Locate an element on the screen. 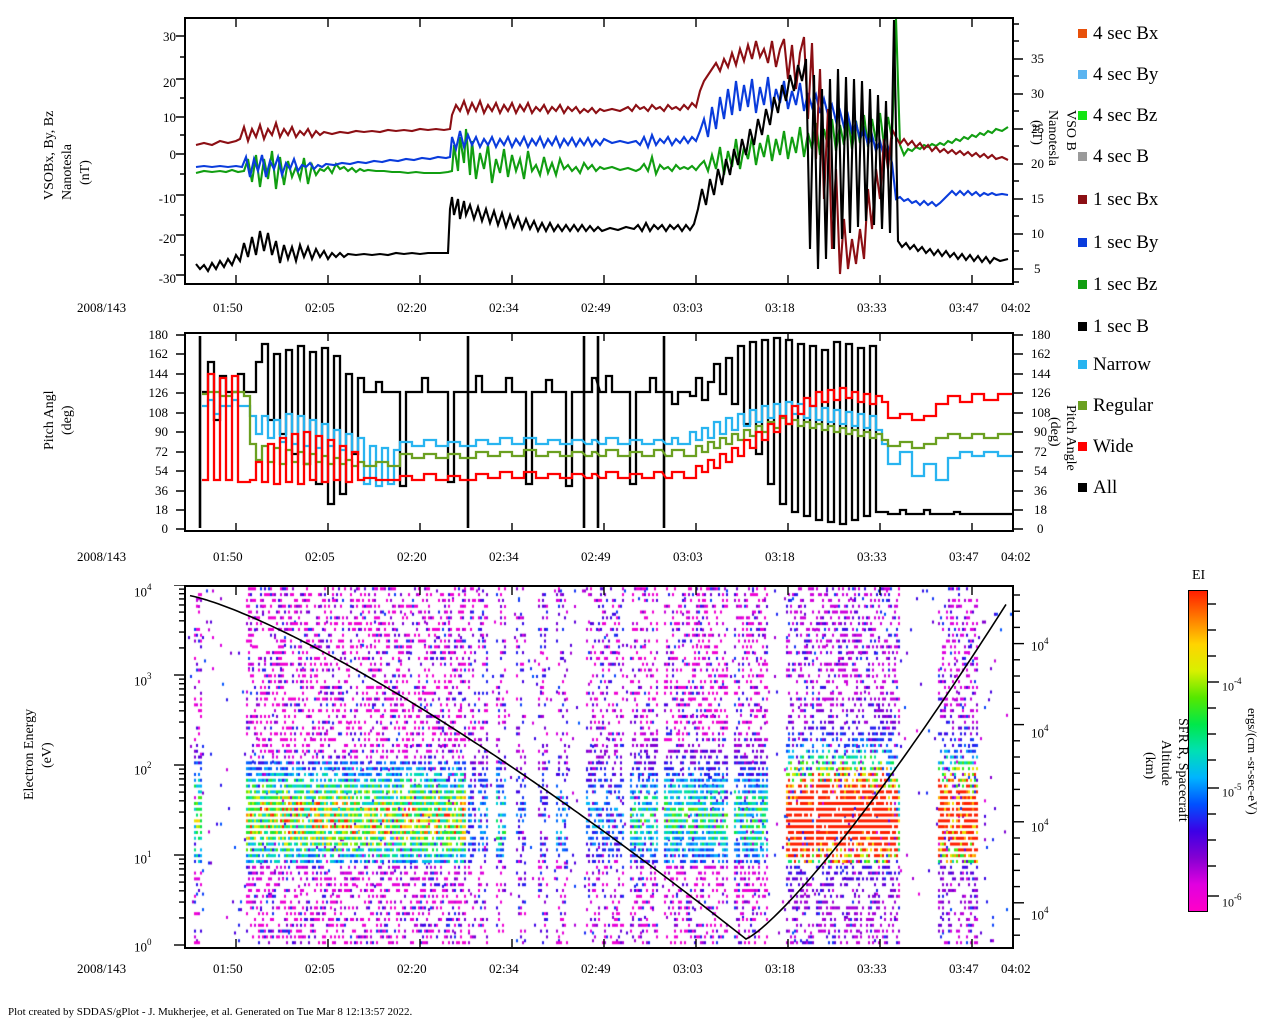 Image resolution: width=1280 pixels, height=1024 pixels. panel2-plot-frame is located at coordinates (599, 432).